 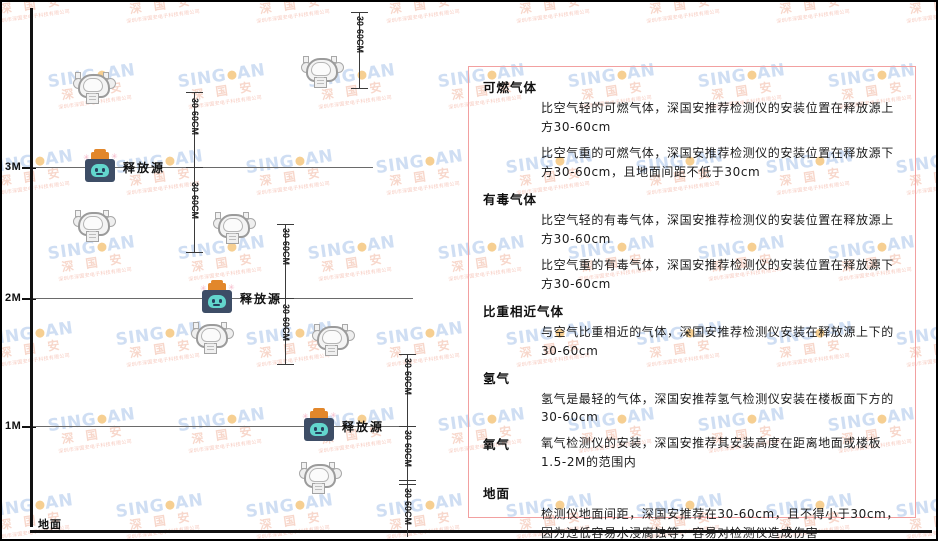 I want to click on release-source-label-1m: 释放源, so click(x=363, y=427).